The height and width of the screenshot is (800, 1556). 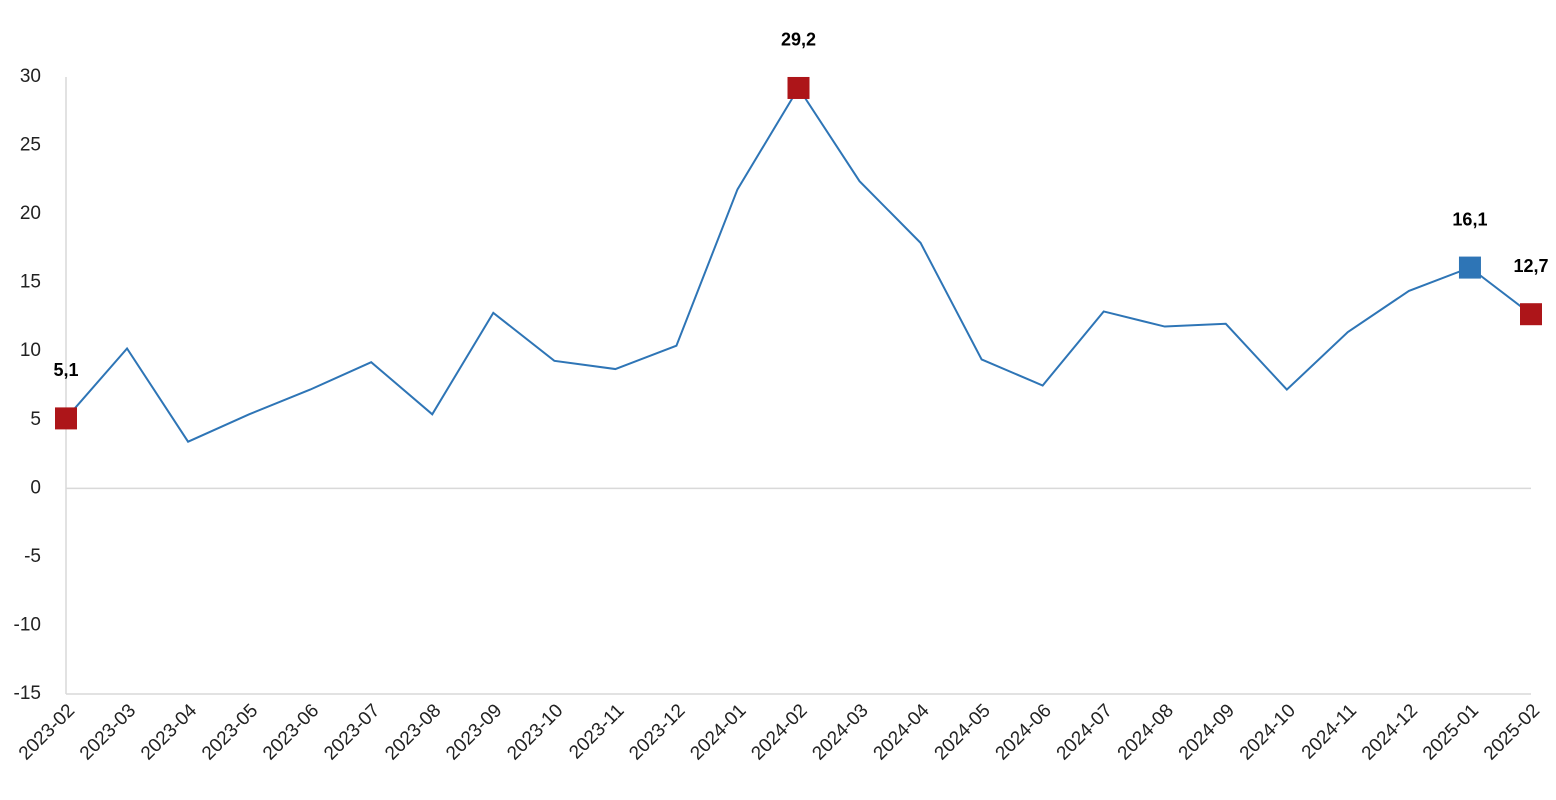 What do you see at coordinates (1024, 732) in the screenshot?
I see `x-tick-label: 2024-06` at bounding box center [1024, 732].